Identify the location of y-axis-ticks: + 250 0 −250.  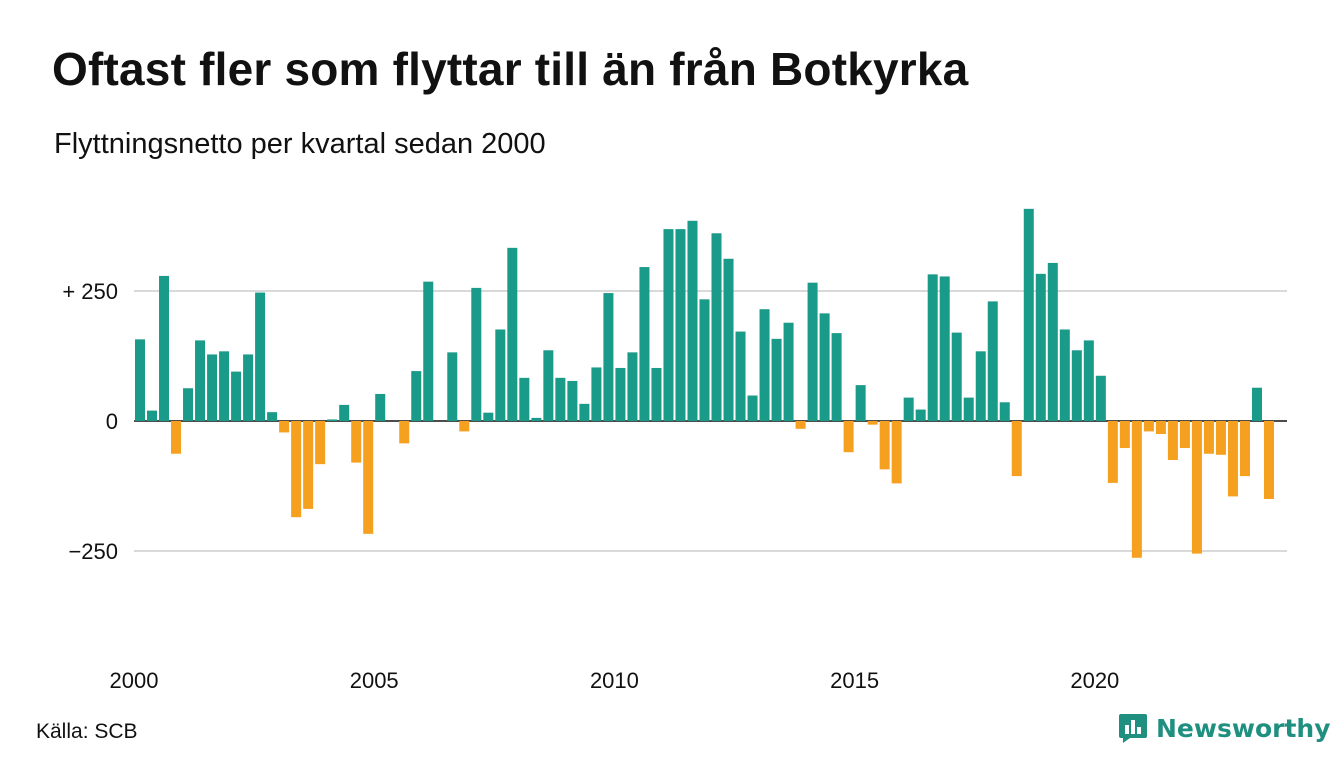
(90, 421).